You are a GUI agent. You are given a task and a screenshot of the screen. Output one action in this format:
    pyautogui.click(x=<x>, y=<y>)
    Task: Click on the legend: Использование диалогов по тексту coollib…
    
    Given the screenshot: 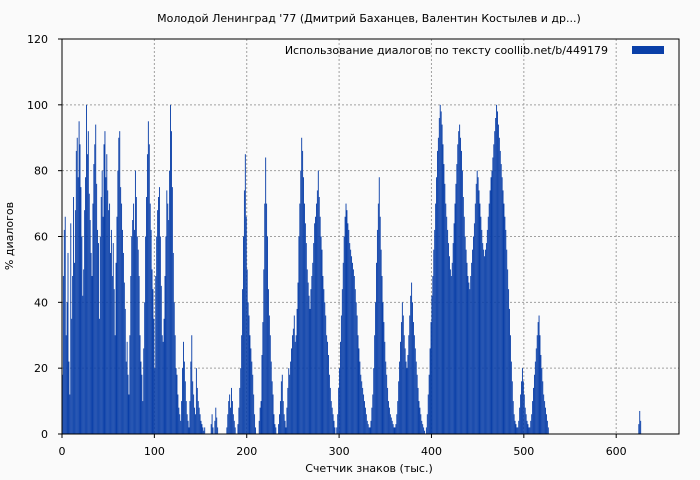 What is the action you would take?
    pyautogui.click(x=474, y=50)
    